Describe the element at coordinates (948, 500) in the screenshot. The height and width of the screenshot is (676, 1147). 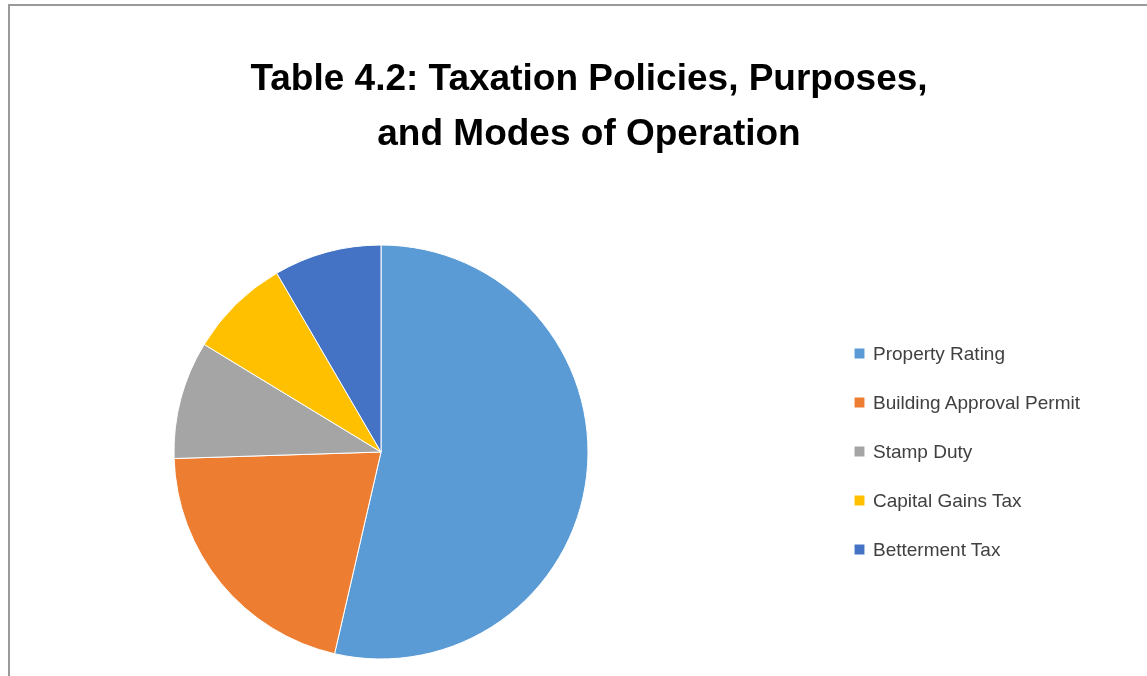
I see `legend-label: Capital Gains Tax` at that location.